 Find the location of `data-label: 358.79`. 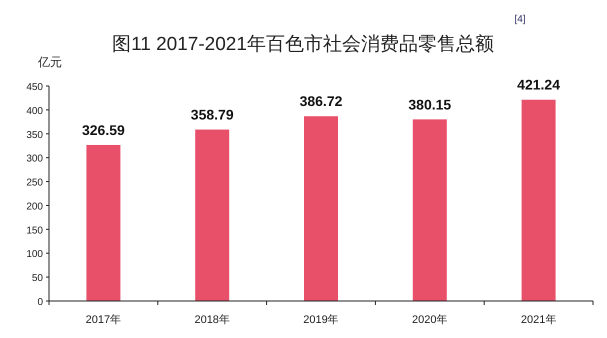

data-label: 358.79 is located at coordinates (212, 114).